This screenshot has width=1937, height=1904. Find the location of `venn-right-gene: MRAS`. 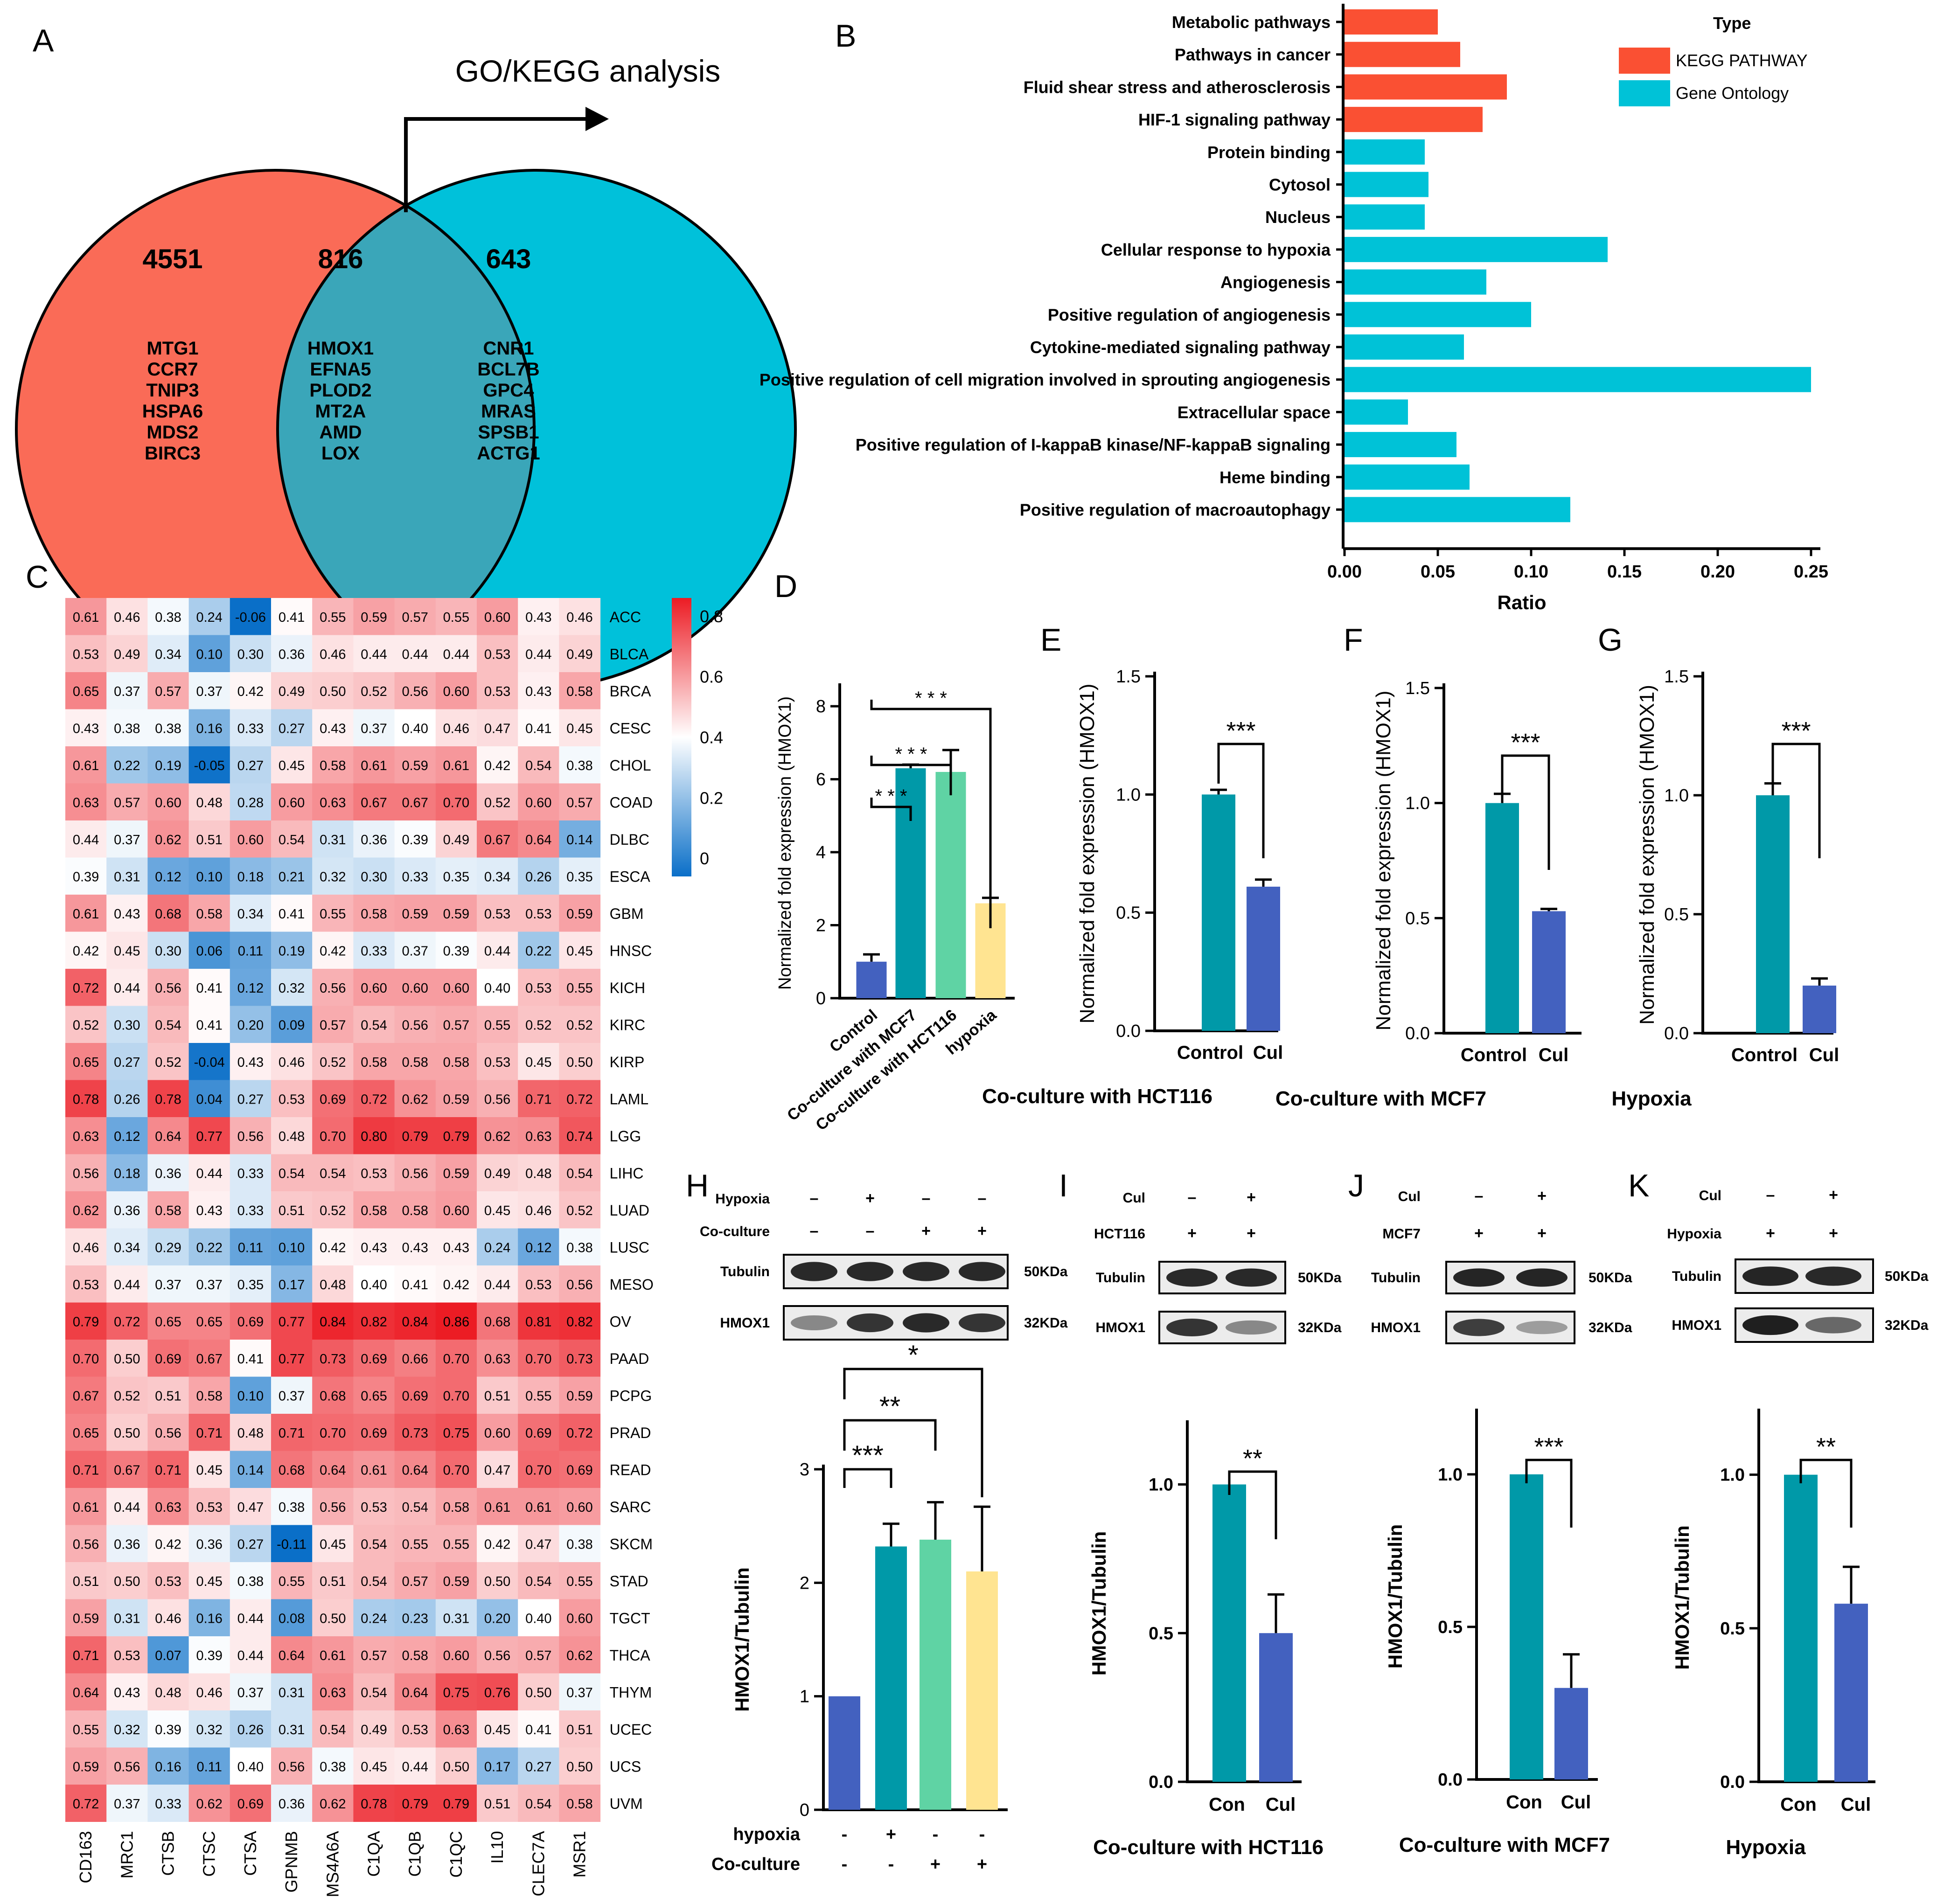

venn-right-gene: MRAS is located at coordinates (508, 411).